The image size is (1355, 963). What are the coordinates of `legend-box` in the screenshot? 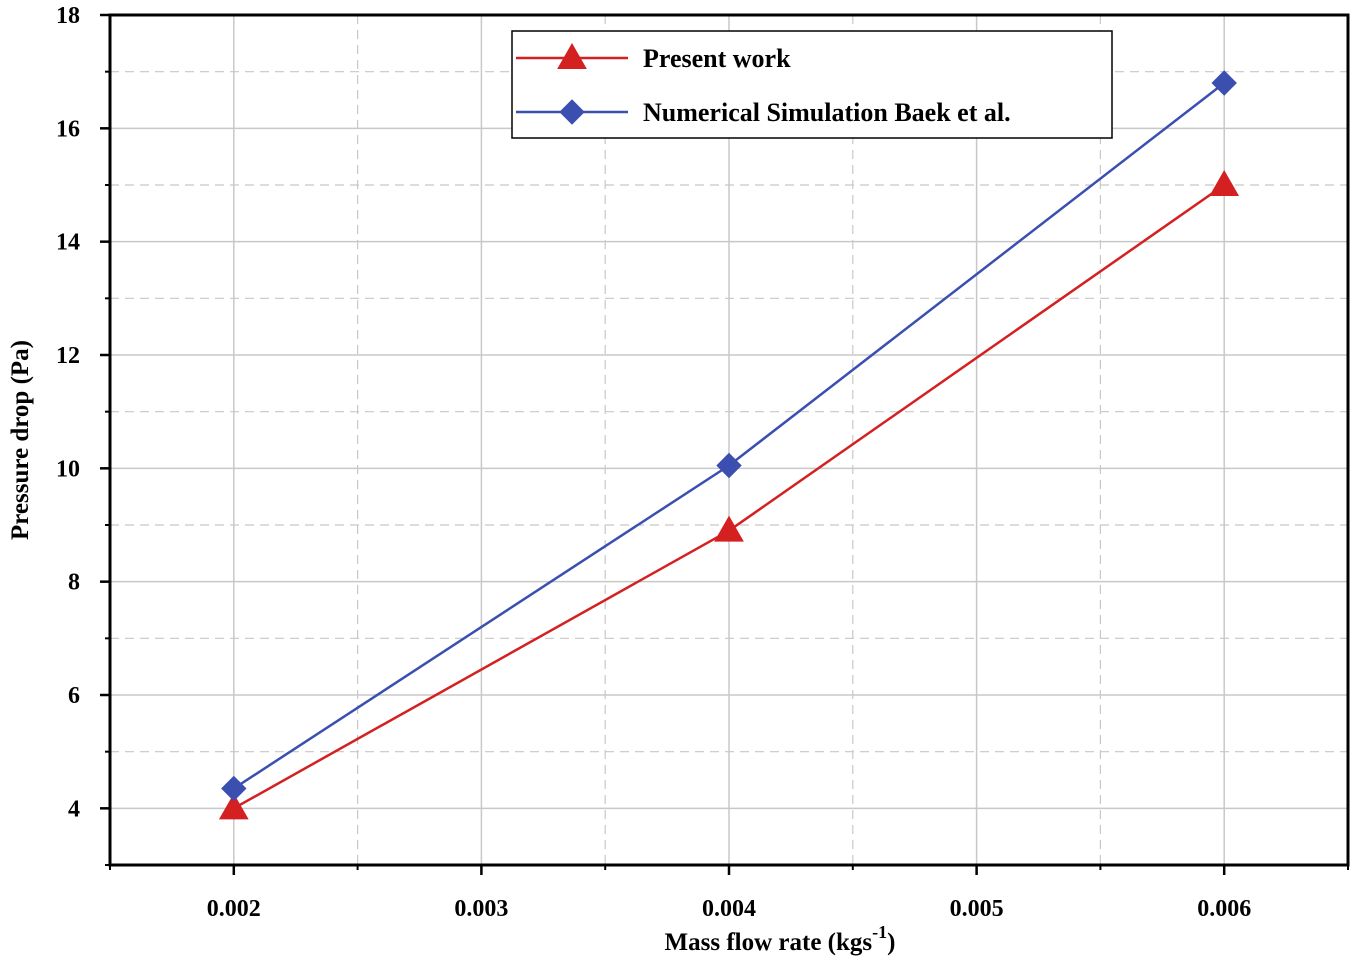 It's located at (812, 84).